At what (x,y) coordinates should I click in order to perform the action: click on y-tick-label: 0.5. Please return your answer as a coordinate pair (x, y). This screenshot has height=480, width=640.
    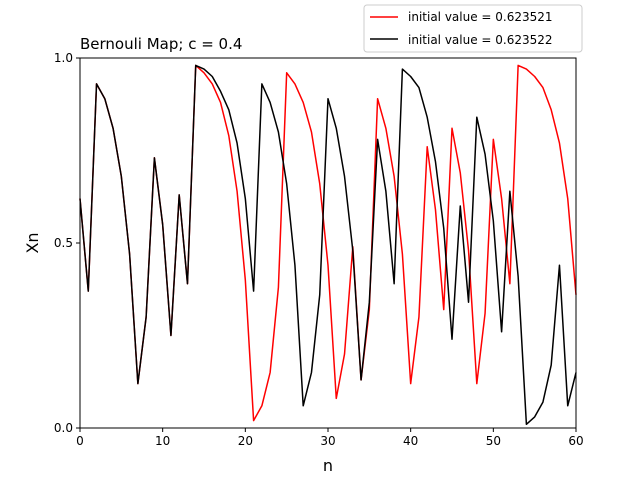
    Looking at the image, I should click on (63, 243).